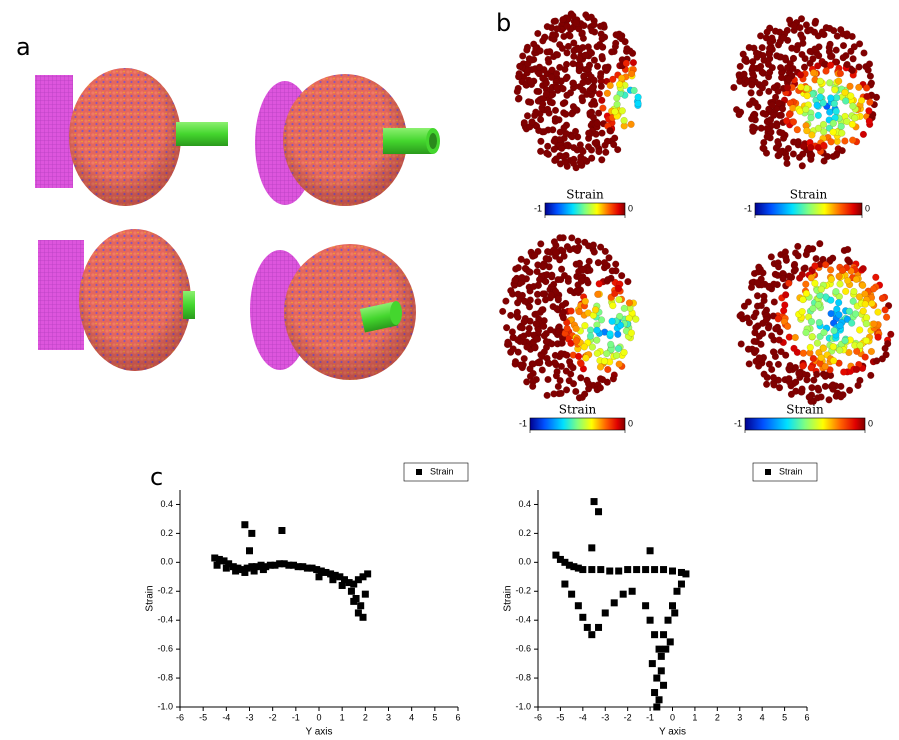 This screenshot has width=899, height=740. I want to click on y-tick-label: -0.8, so click(165, 677).